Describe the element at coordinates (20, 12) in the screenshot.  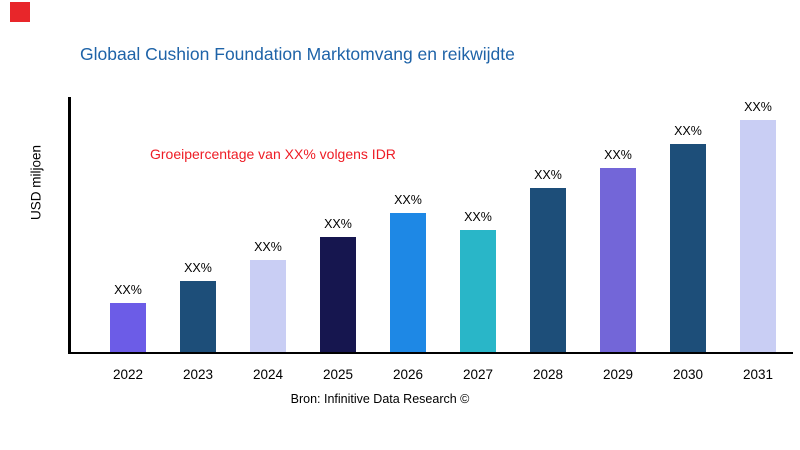
I see `brand-logo-square` at that location.